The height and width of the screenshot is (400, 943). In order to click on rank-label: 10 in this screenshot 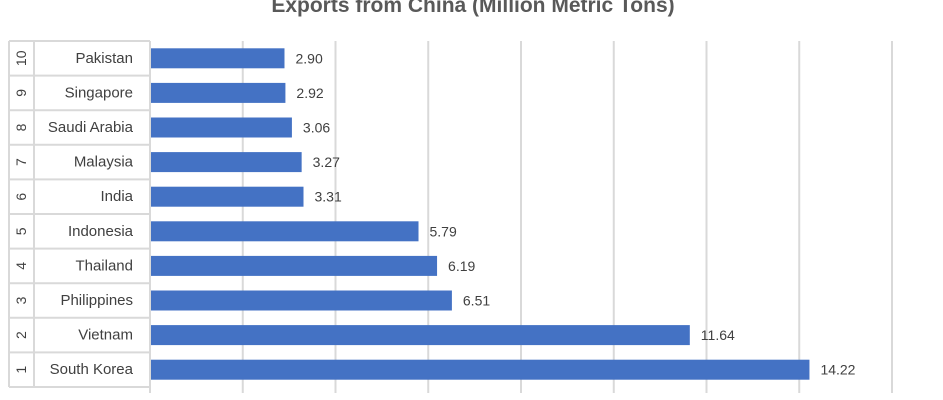, I will do `click(21, 58)`.